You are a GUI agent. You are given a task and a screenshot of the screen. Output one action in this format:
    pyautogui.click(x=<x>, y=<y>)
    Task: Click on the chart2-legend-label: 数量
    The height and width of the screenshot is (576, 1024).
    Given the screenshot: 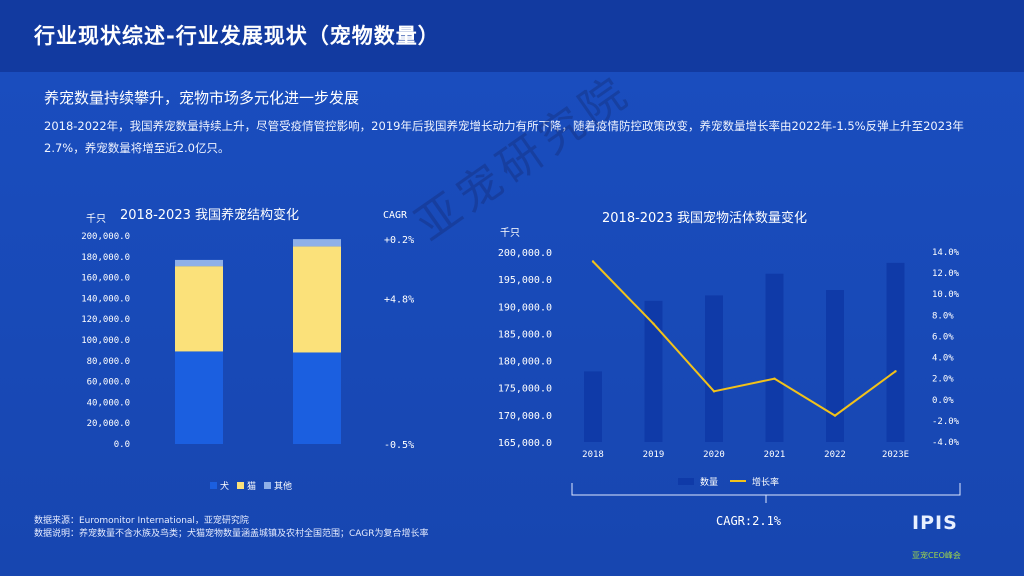 What is the action you would take?
    pyautogui.click(x=709, y=482)
    